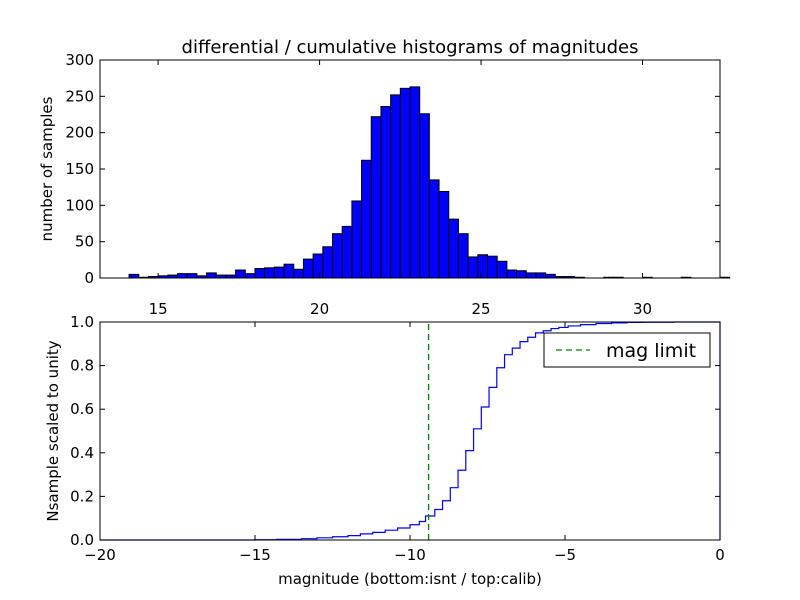  What do you see at coordinates (89, 278) in the screenshot?
I see `top-y-tick-label: 0` at bounding box center [89, 278].